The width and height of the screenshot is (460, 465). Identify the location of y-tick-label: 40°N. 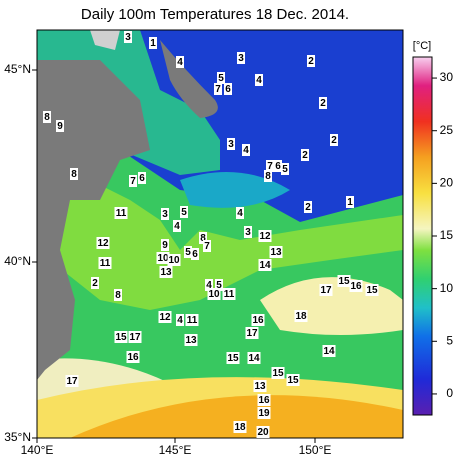
(17, 261).